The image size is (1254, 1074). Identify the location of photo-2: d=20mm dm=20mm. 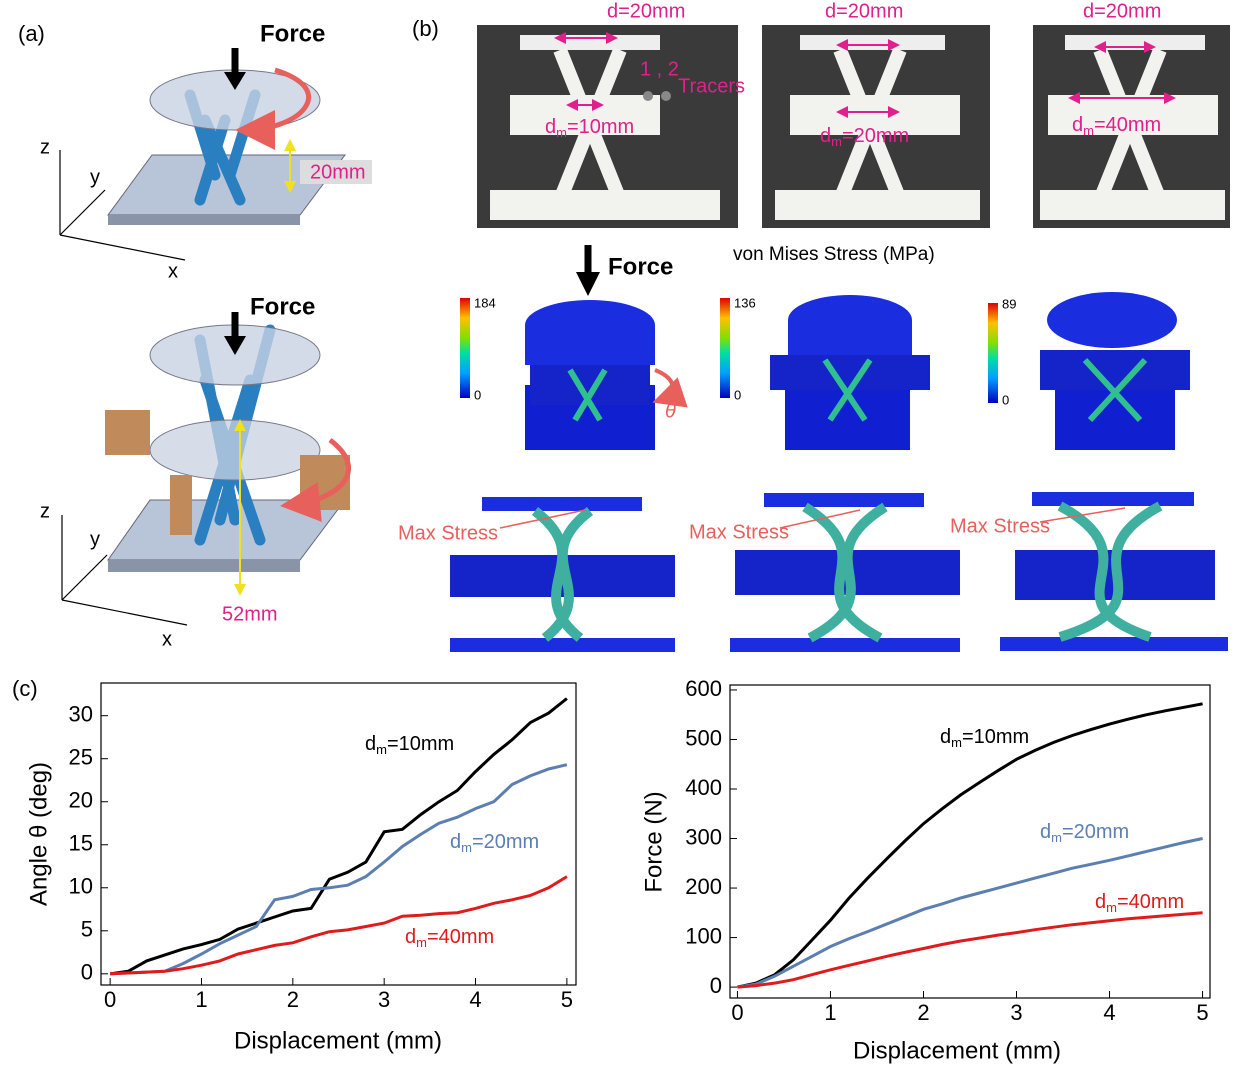
(876, 114).